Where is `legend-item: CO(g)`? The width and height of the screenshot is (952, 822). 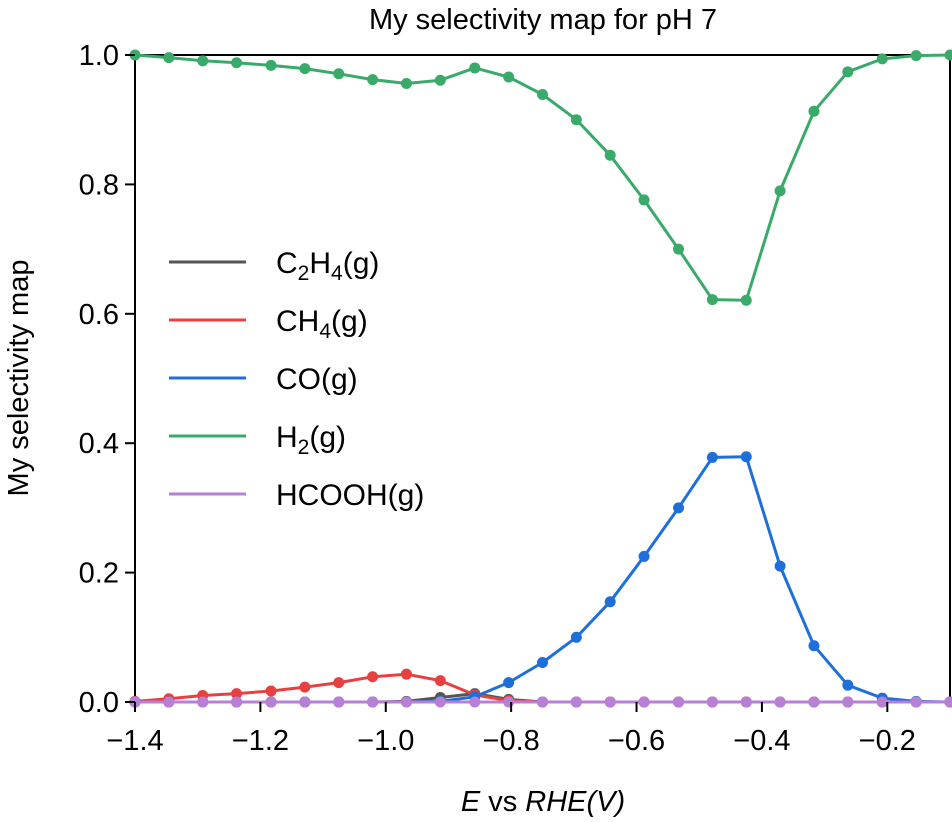 legend-item: CO(g) is located at coordinates (263, 379).